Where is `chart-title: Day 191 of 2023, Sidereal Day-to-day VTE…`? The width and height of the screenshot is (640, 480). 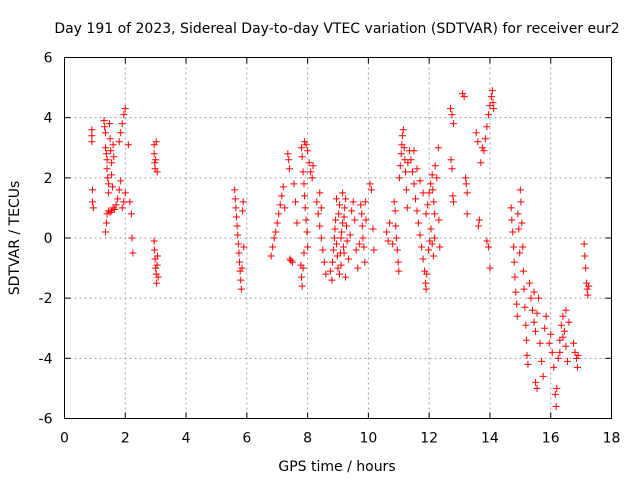
chart-title: Day 191 of 2023, Sidereal Day-to-day VTE… is located at coordinates (336, 29).